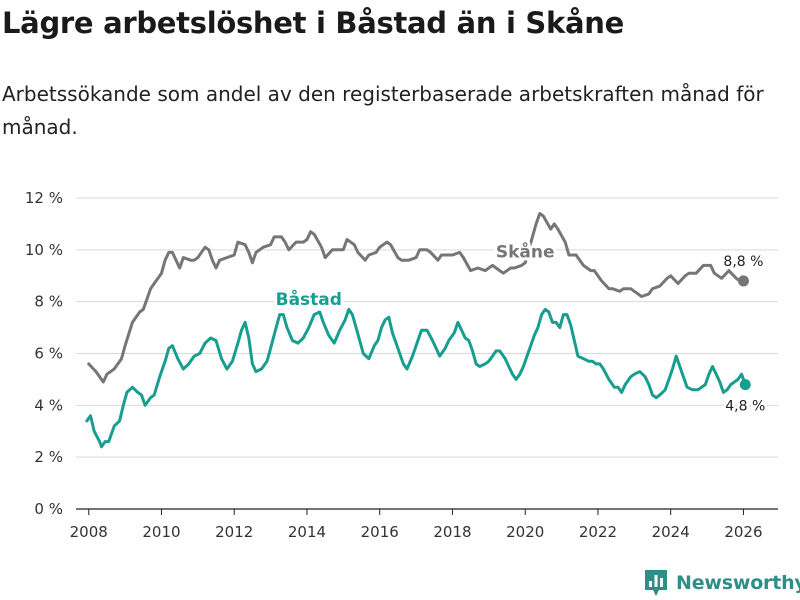  Describe the element at coordinates (44, 198) in the screenshot. I see `y-tick-label: 12 %` at that location.